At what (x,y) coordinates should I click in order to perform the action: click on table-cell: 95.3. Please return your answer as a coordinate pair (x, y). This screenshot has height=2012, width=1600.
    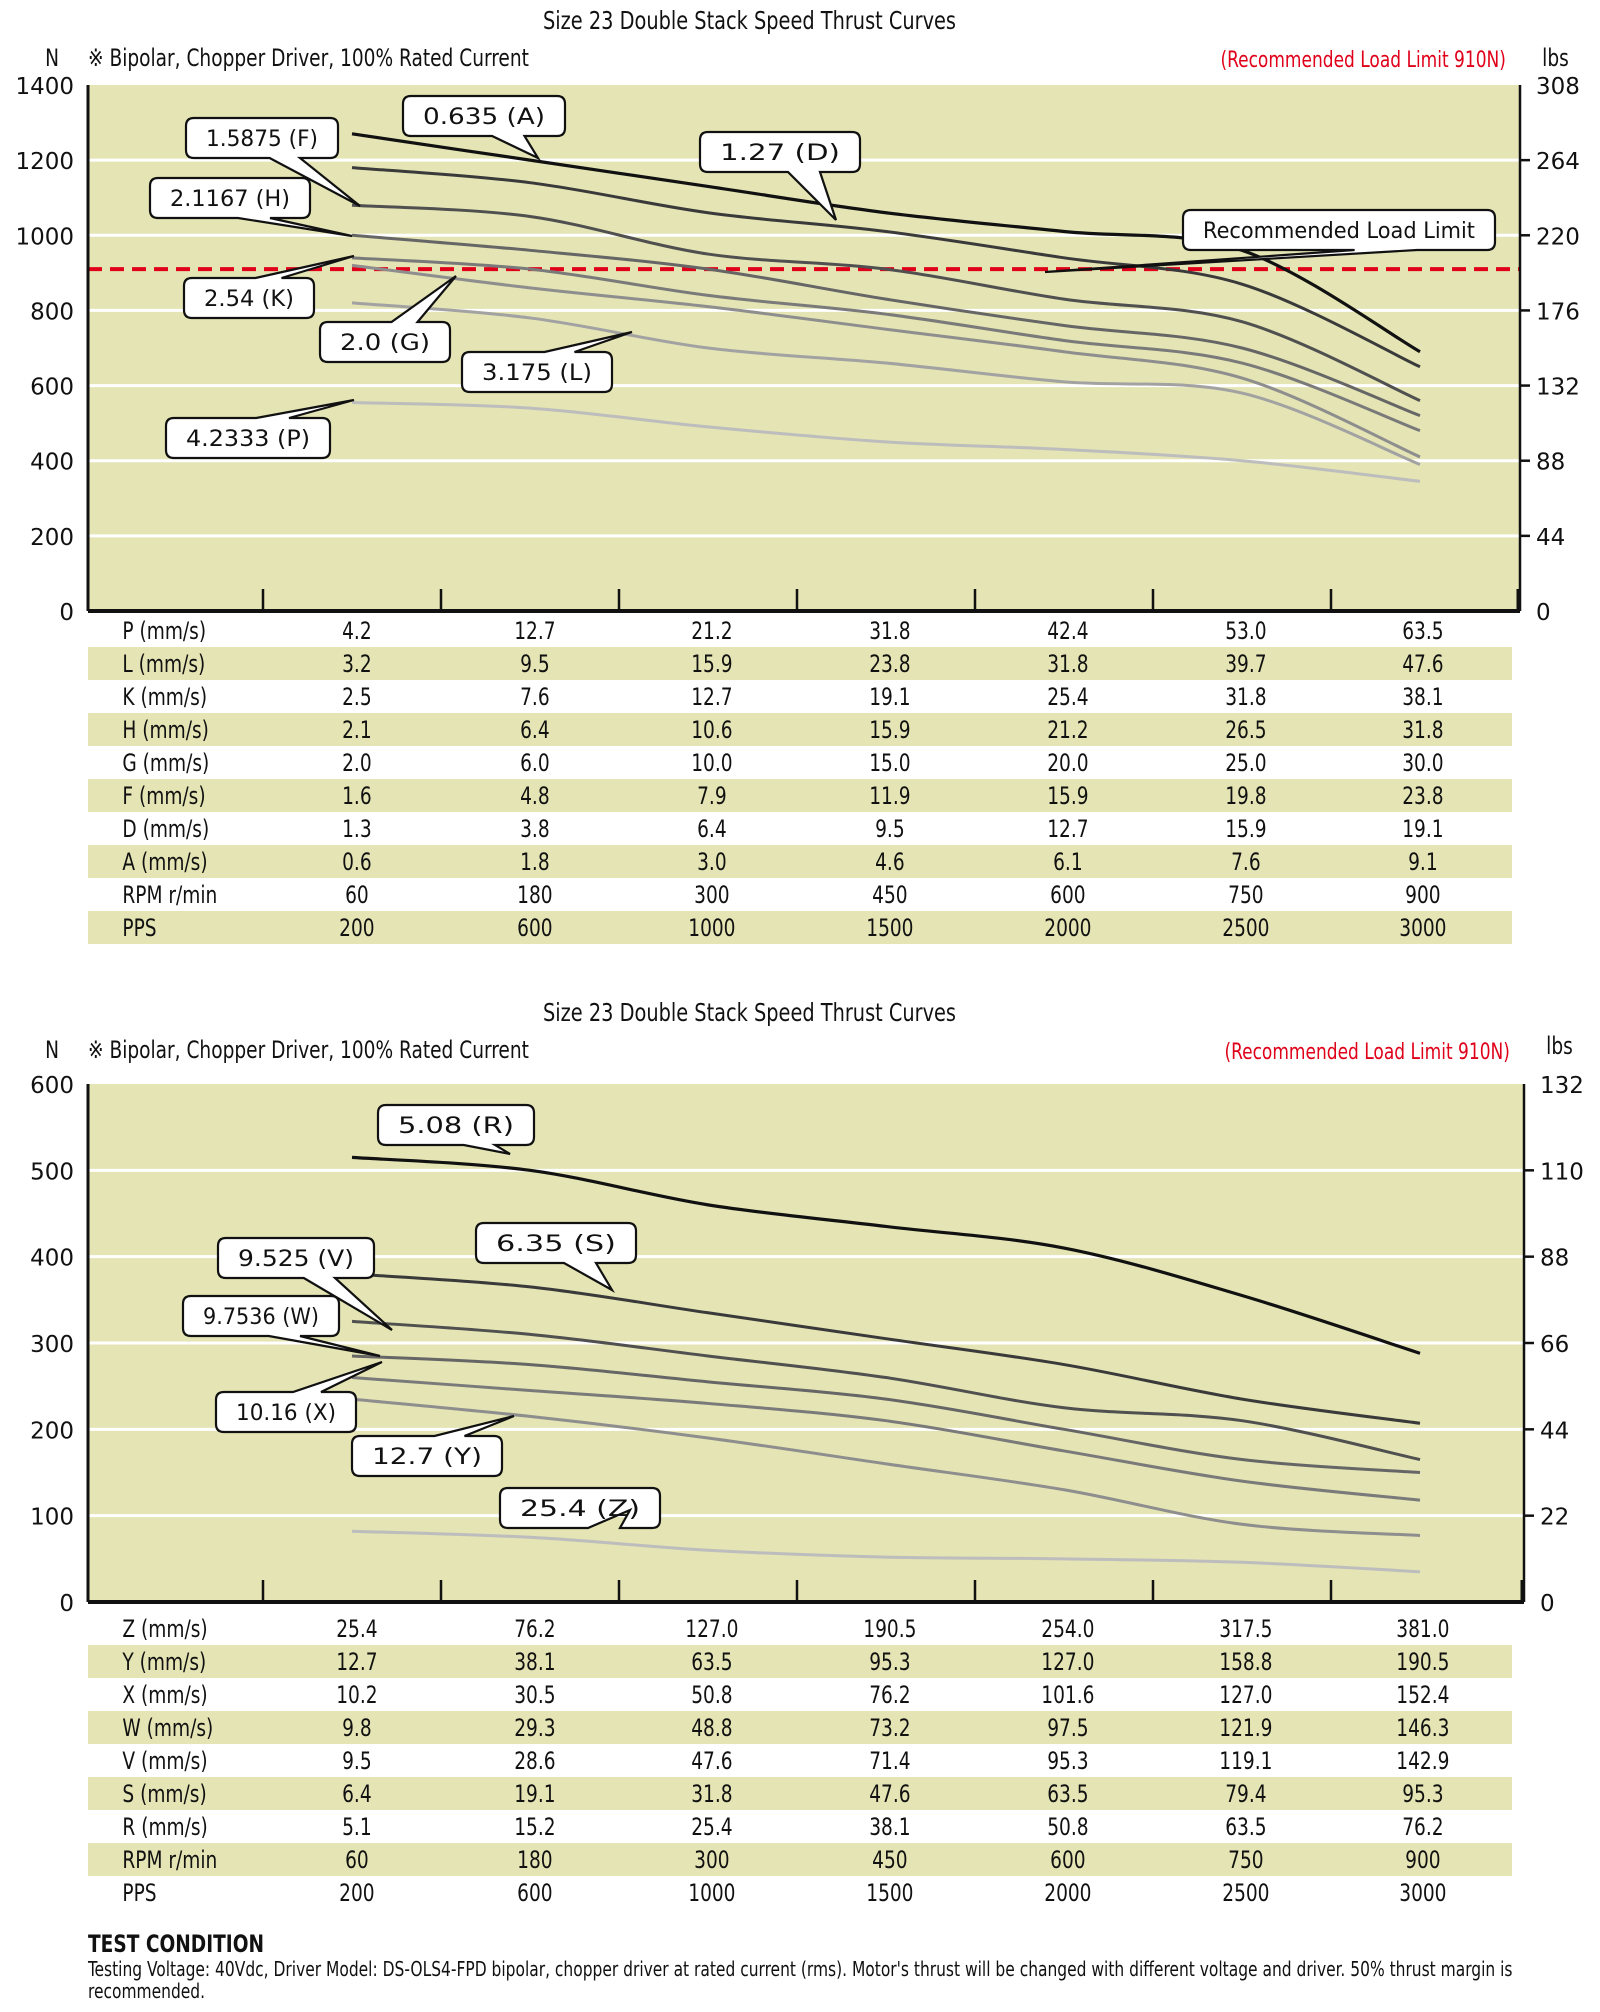
    Looking at the image, I should click on (1423, 1793).